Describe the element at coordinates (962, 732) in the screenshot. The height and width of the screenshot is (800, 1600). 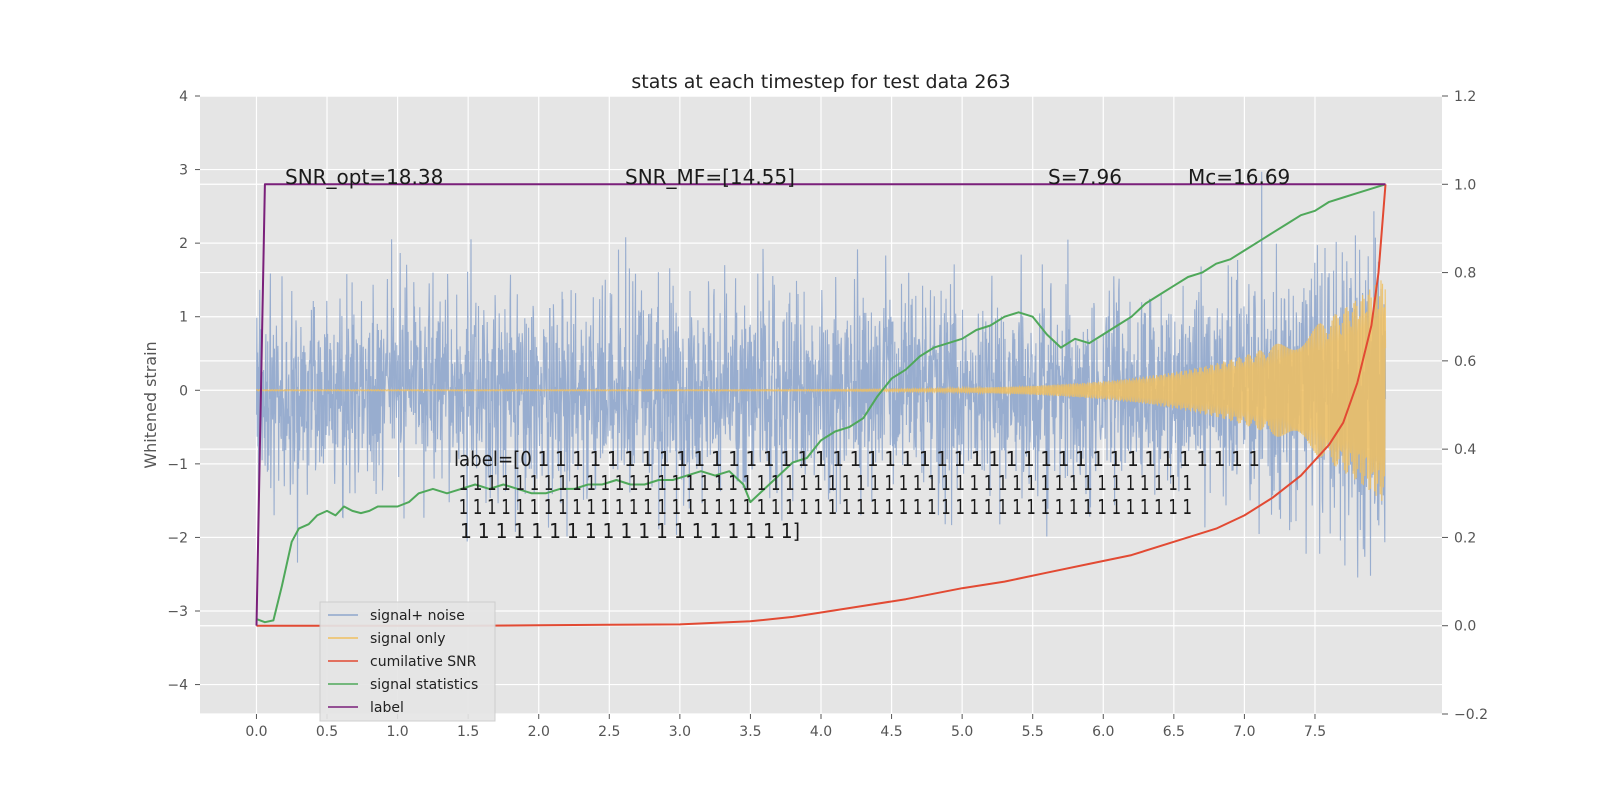
I see `x-tick-label: 5.0` at that location.